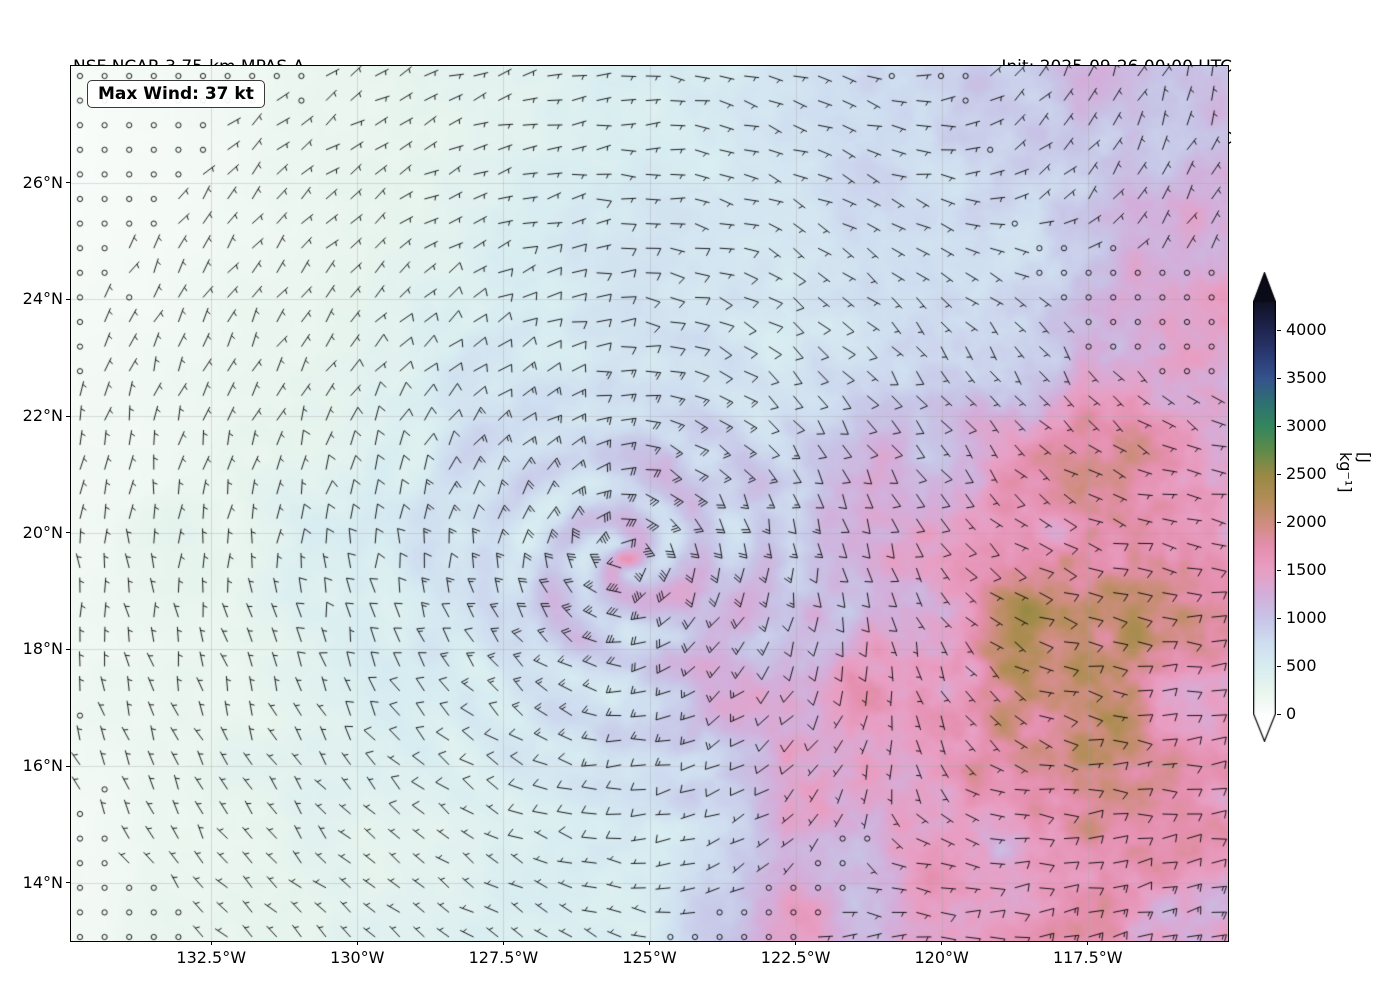 This screenshot has width=1379, height=982. I want to click on max-wind-annotation: Max Wind: 37 kt, so click(176, 94).